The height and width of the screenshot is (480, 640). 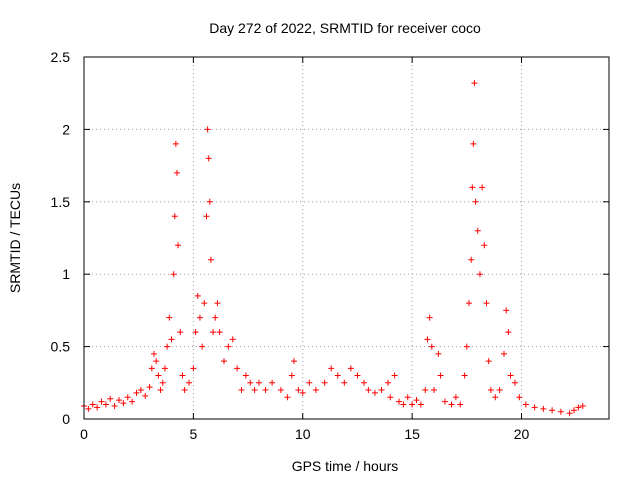 What do you see at coordinates (193, 434) in the screenshot?
I see `x-tick-label: 5` at bounding box center [193, 434].